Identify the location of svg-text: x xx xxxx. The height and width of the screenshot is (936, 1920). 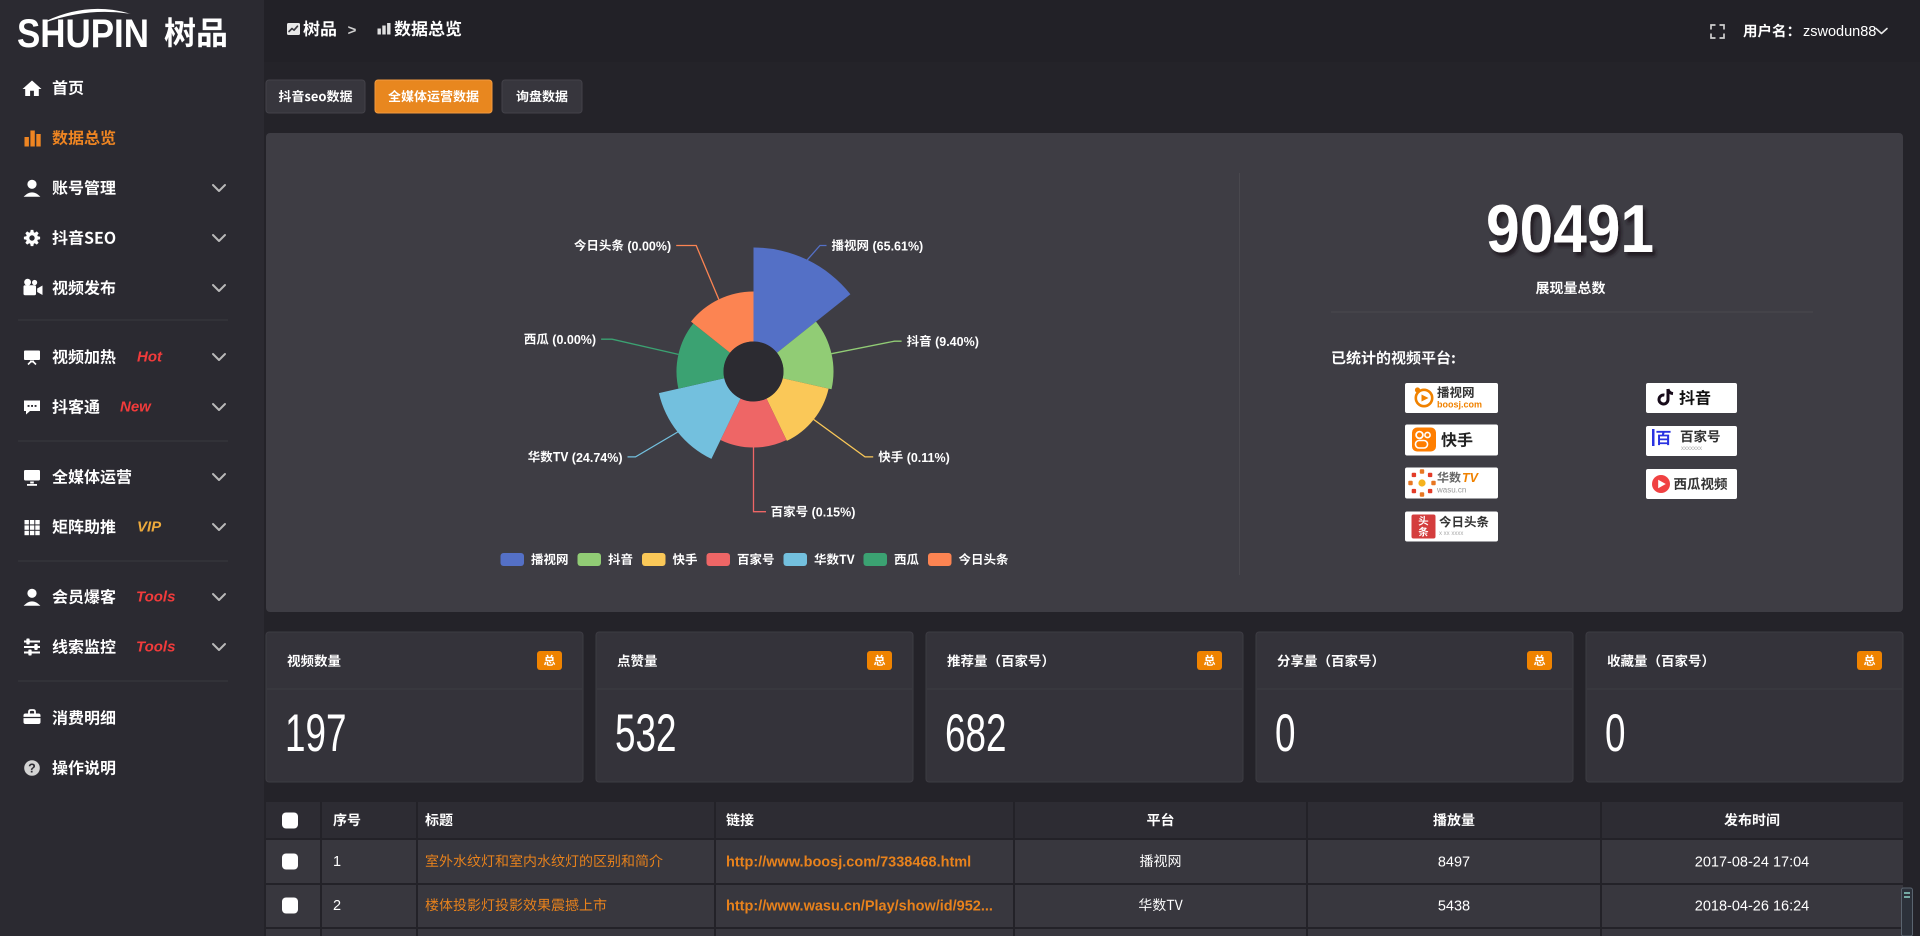
(1451, 534).